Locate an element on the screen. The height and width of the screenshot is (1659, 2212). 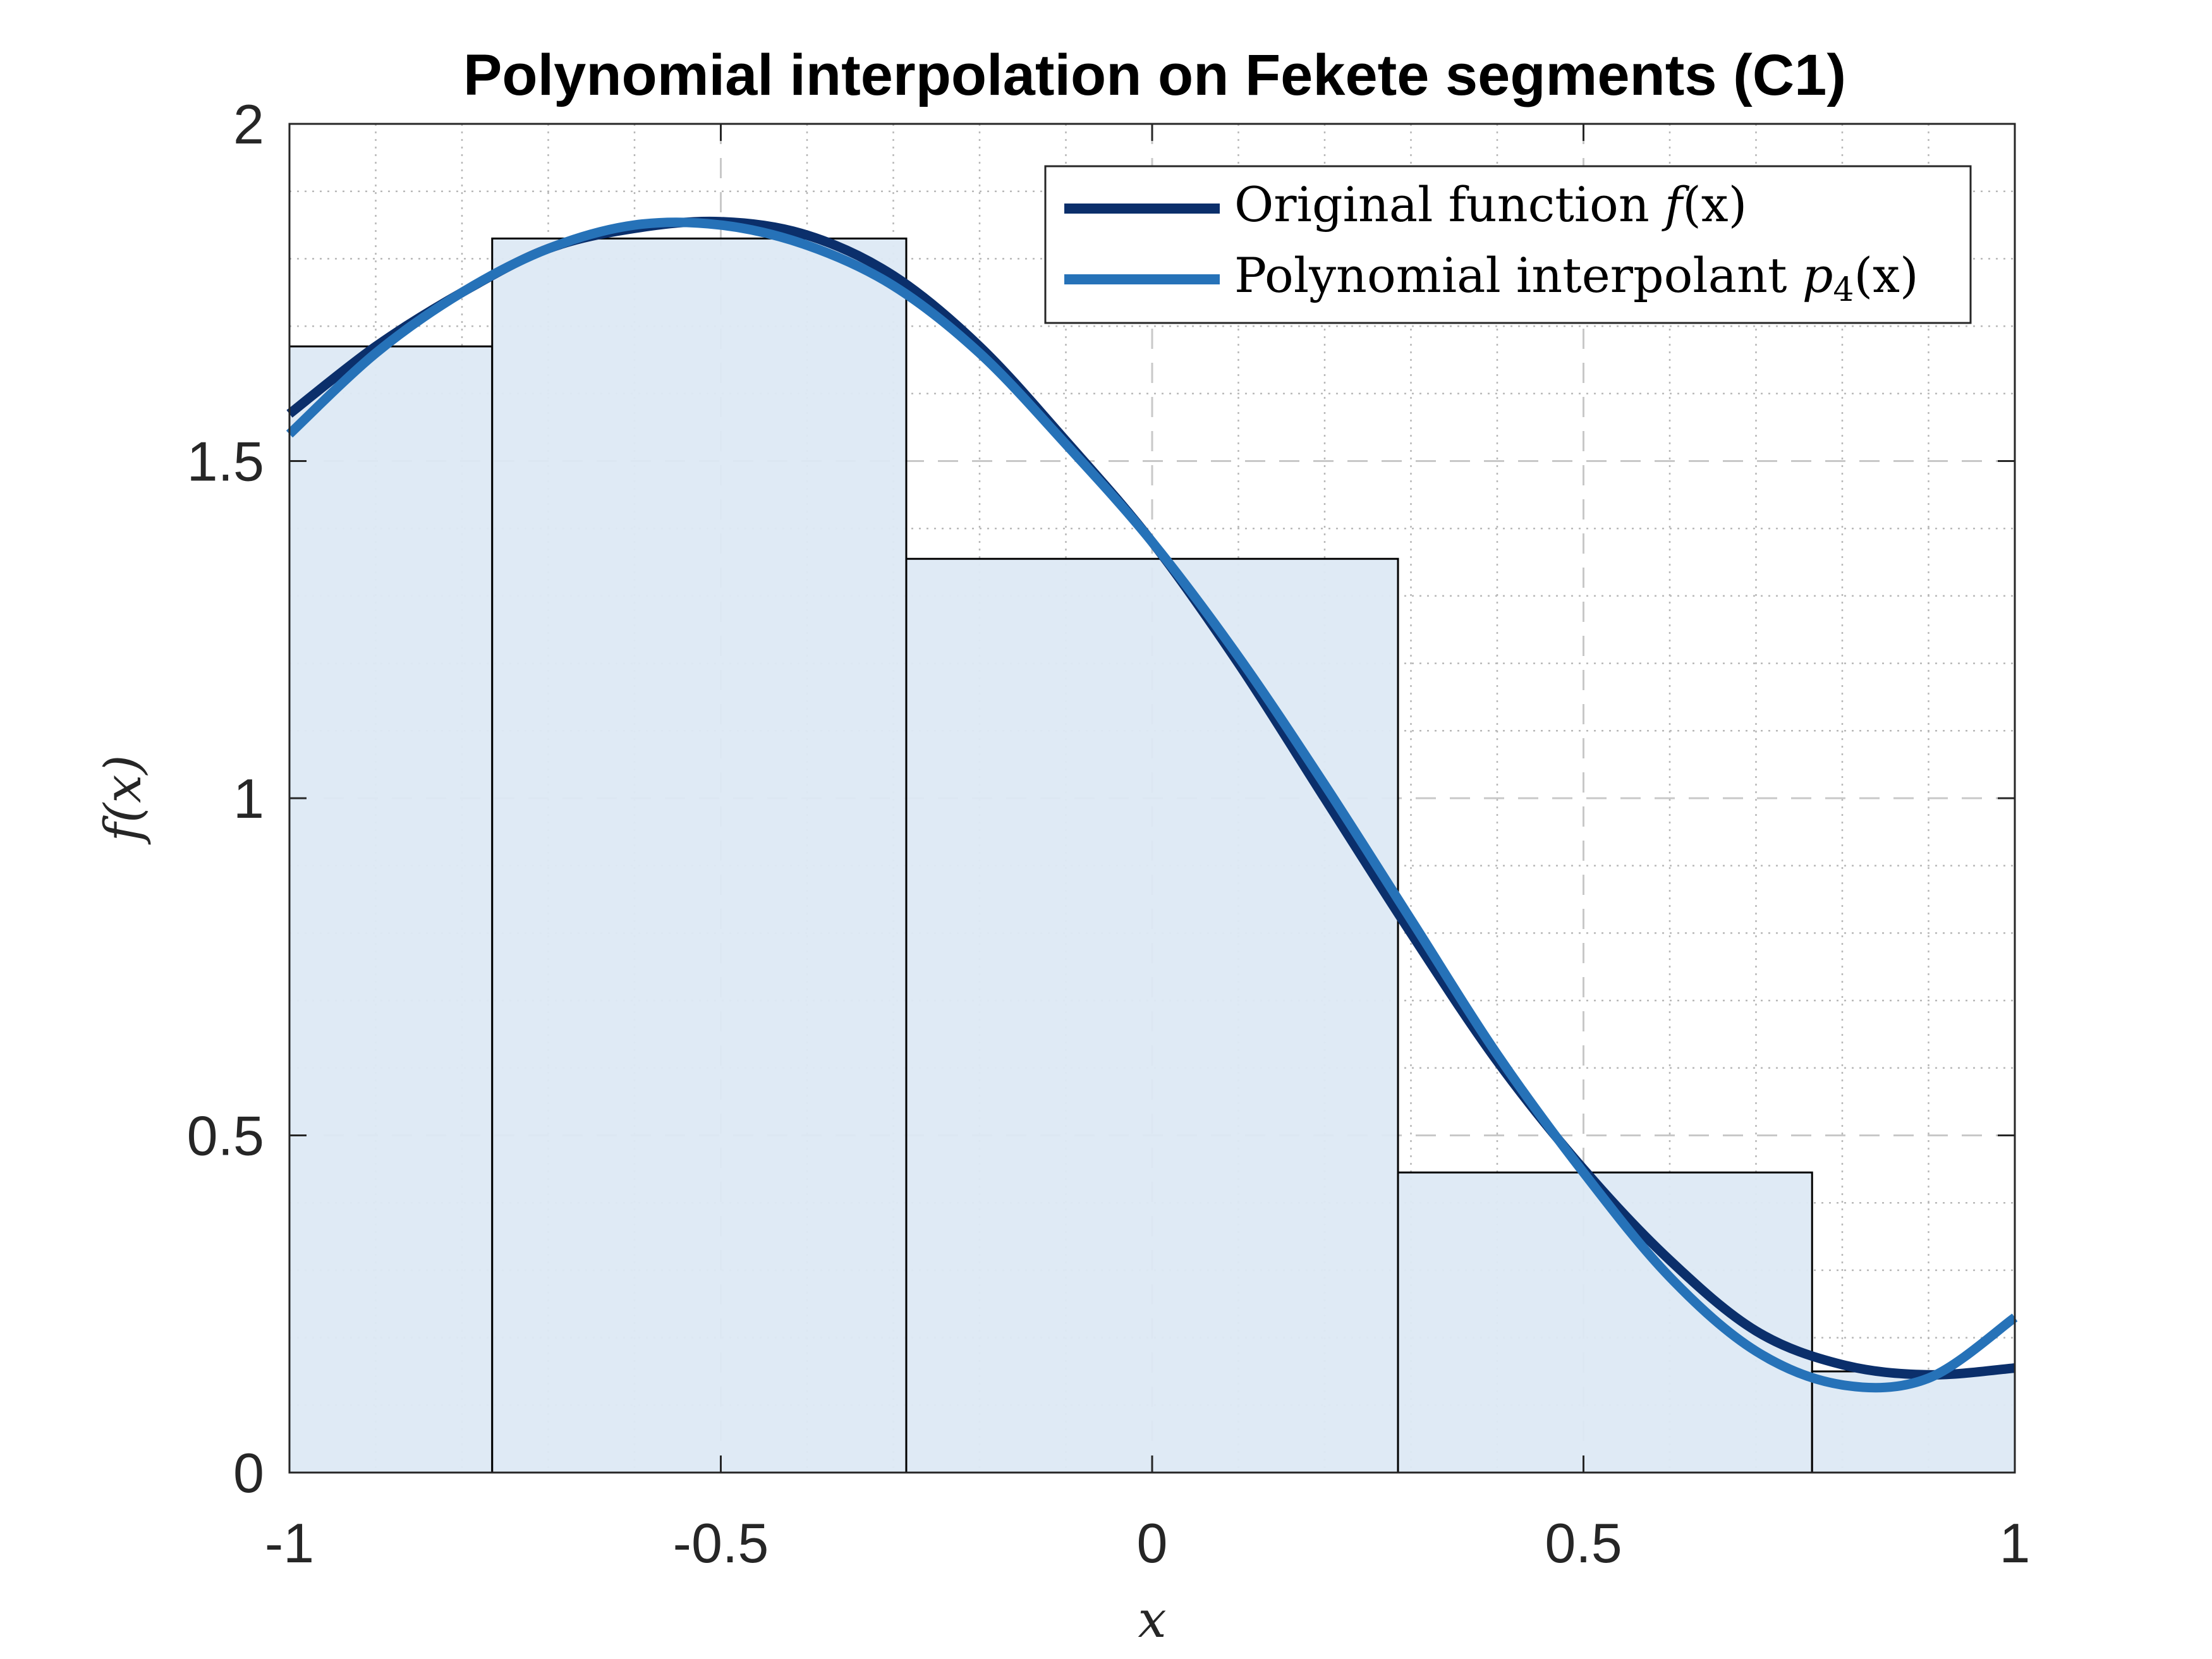
y-tick-label: 2 is located at coordinates (248, 124).